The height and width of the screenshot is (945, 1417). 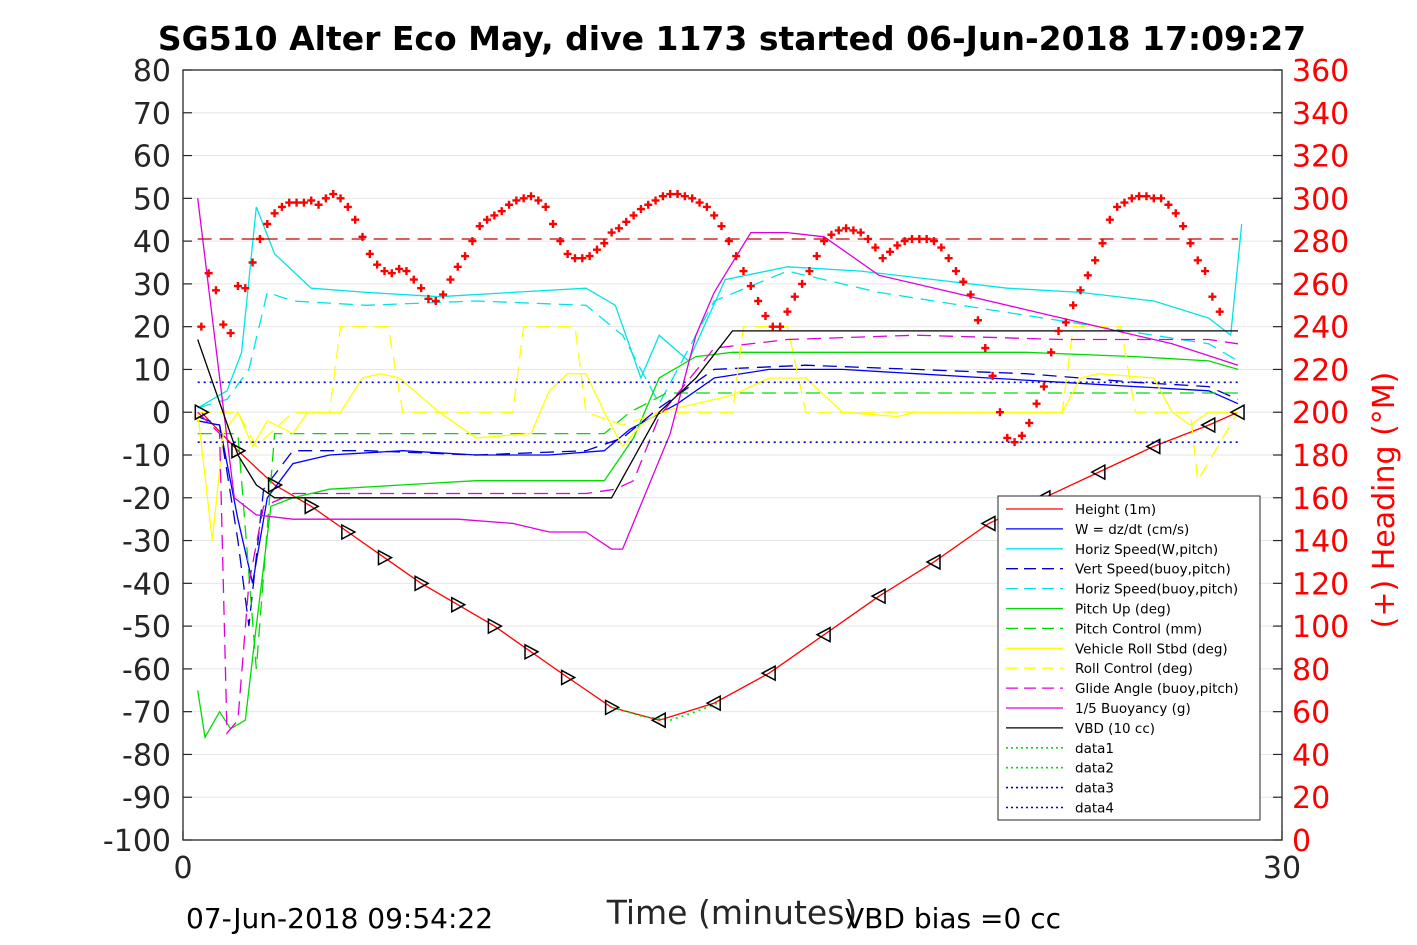 I want to click on y2-tick-label-15: 60, so click(x=1311, y=713).